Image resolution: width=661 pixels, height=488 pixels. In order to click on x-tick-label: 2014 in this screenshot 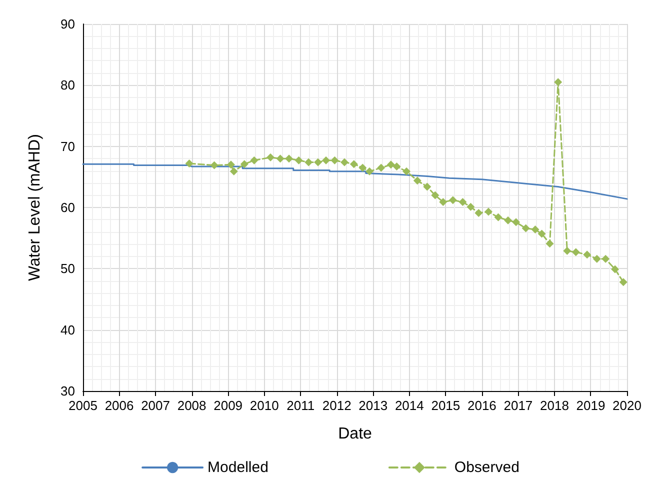, I will do `click(409, 405)`.